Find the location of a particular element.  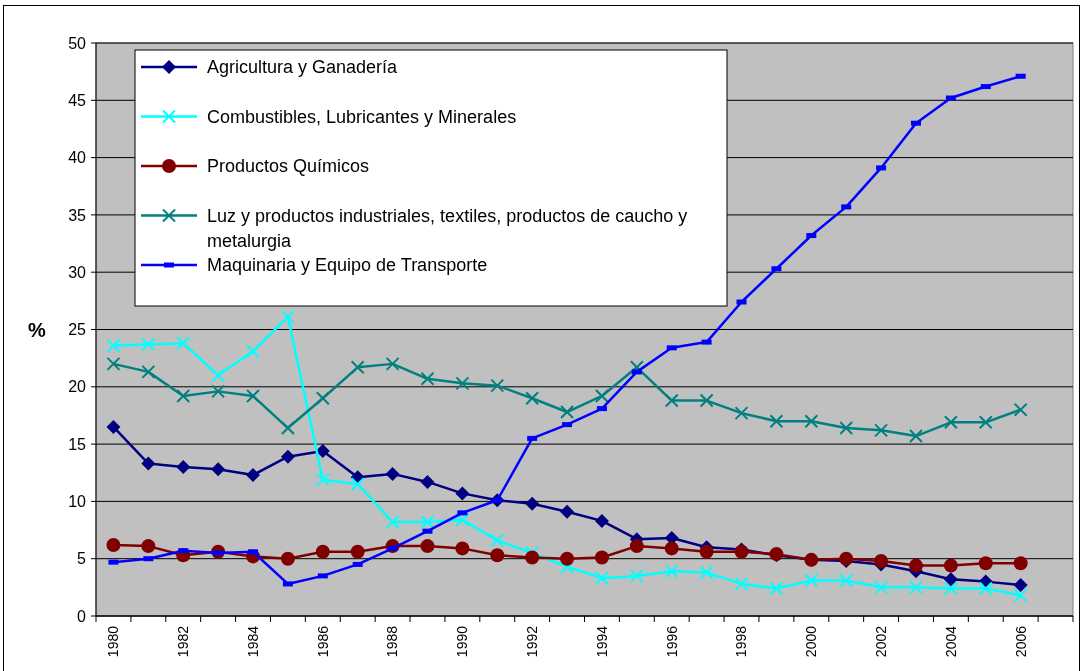

x-tick-label: 1992 is located at coordinates (532, 641).